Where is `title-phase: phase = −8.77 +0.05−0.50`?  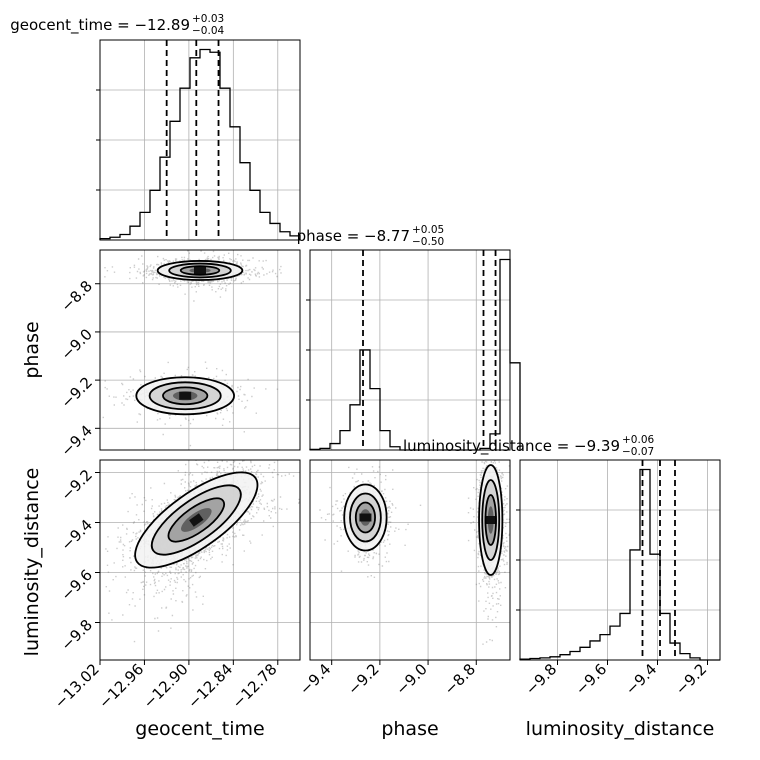
title-phase: phase = −8.77 +0.05−0.50 is located at coordinates (371, 236).